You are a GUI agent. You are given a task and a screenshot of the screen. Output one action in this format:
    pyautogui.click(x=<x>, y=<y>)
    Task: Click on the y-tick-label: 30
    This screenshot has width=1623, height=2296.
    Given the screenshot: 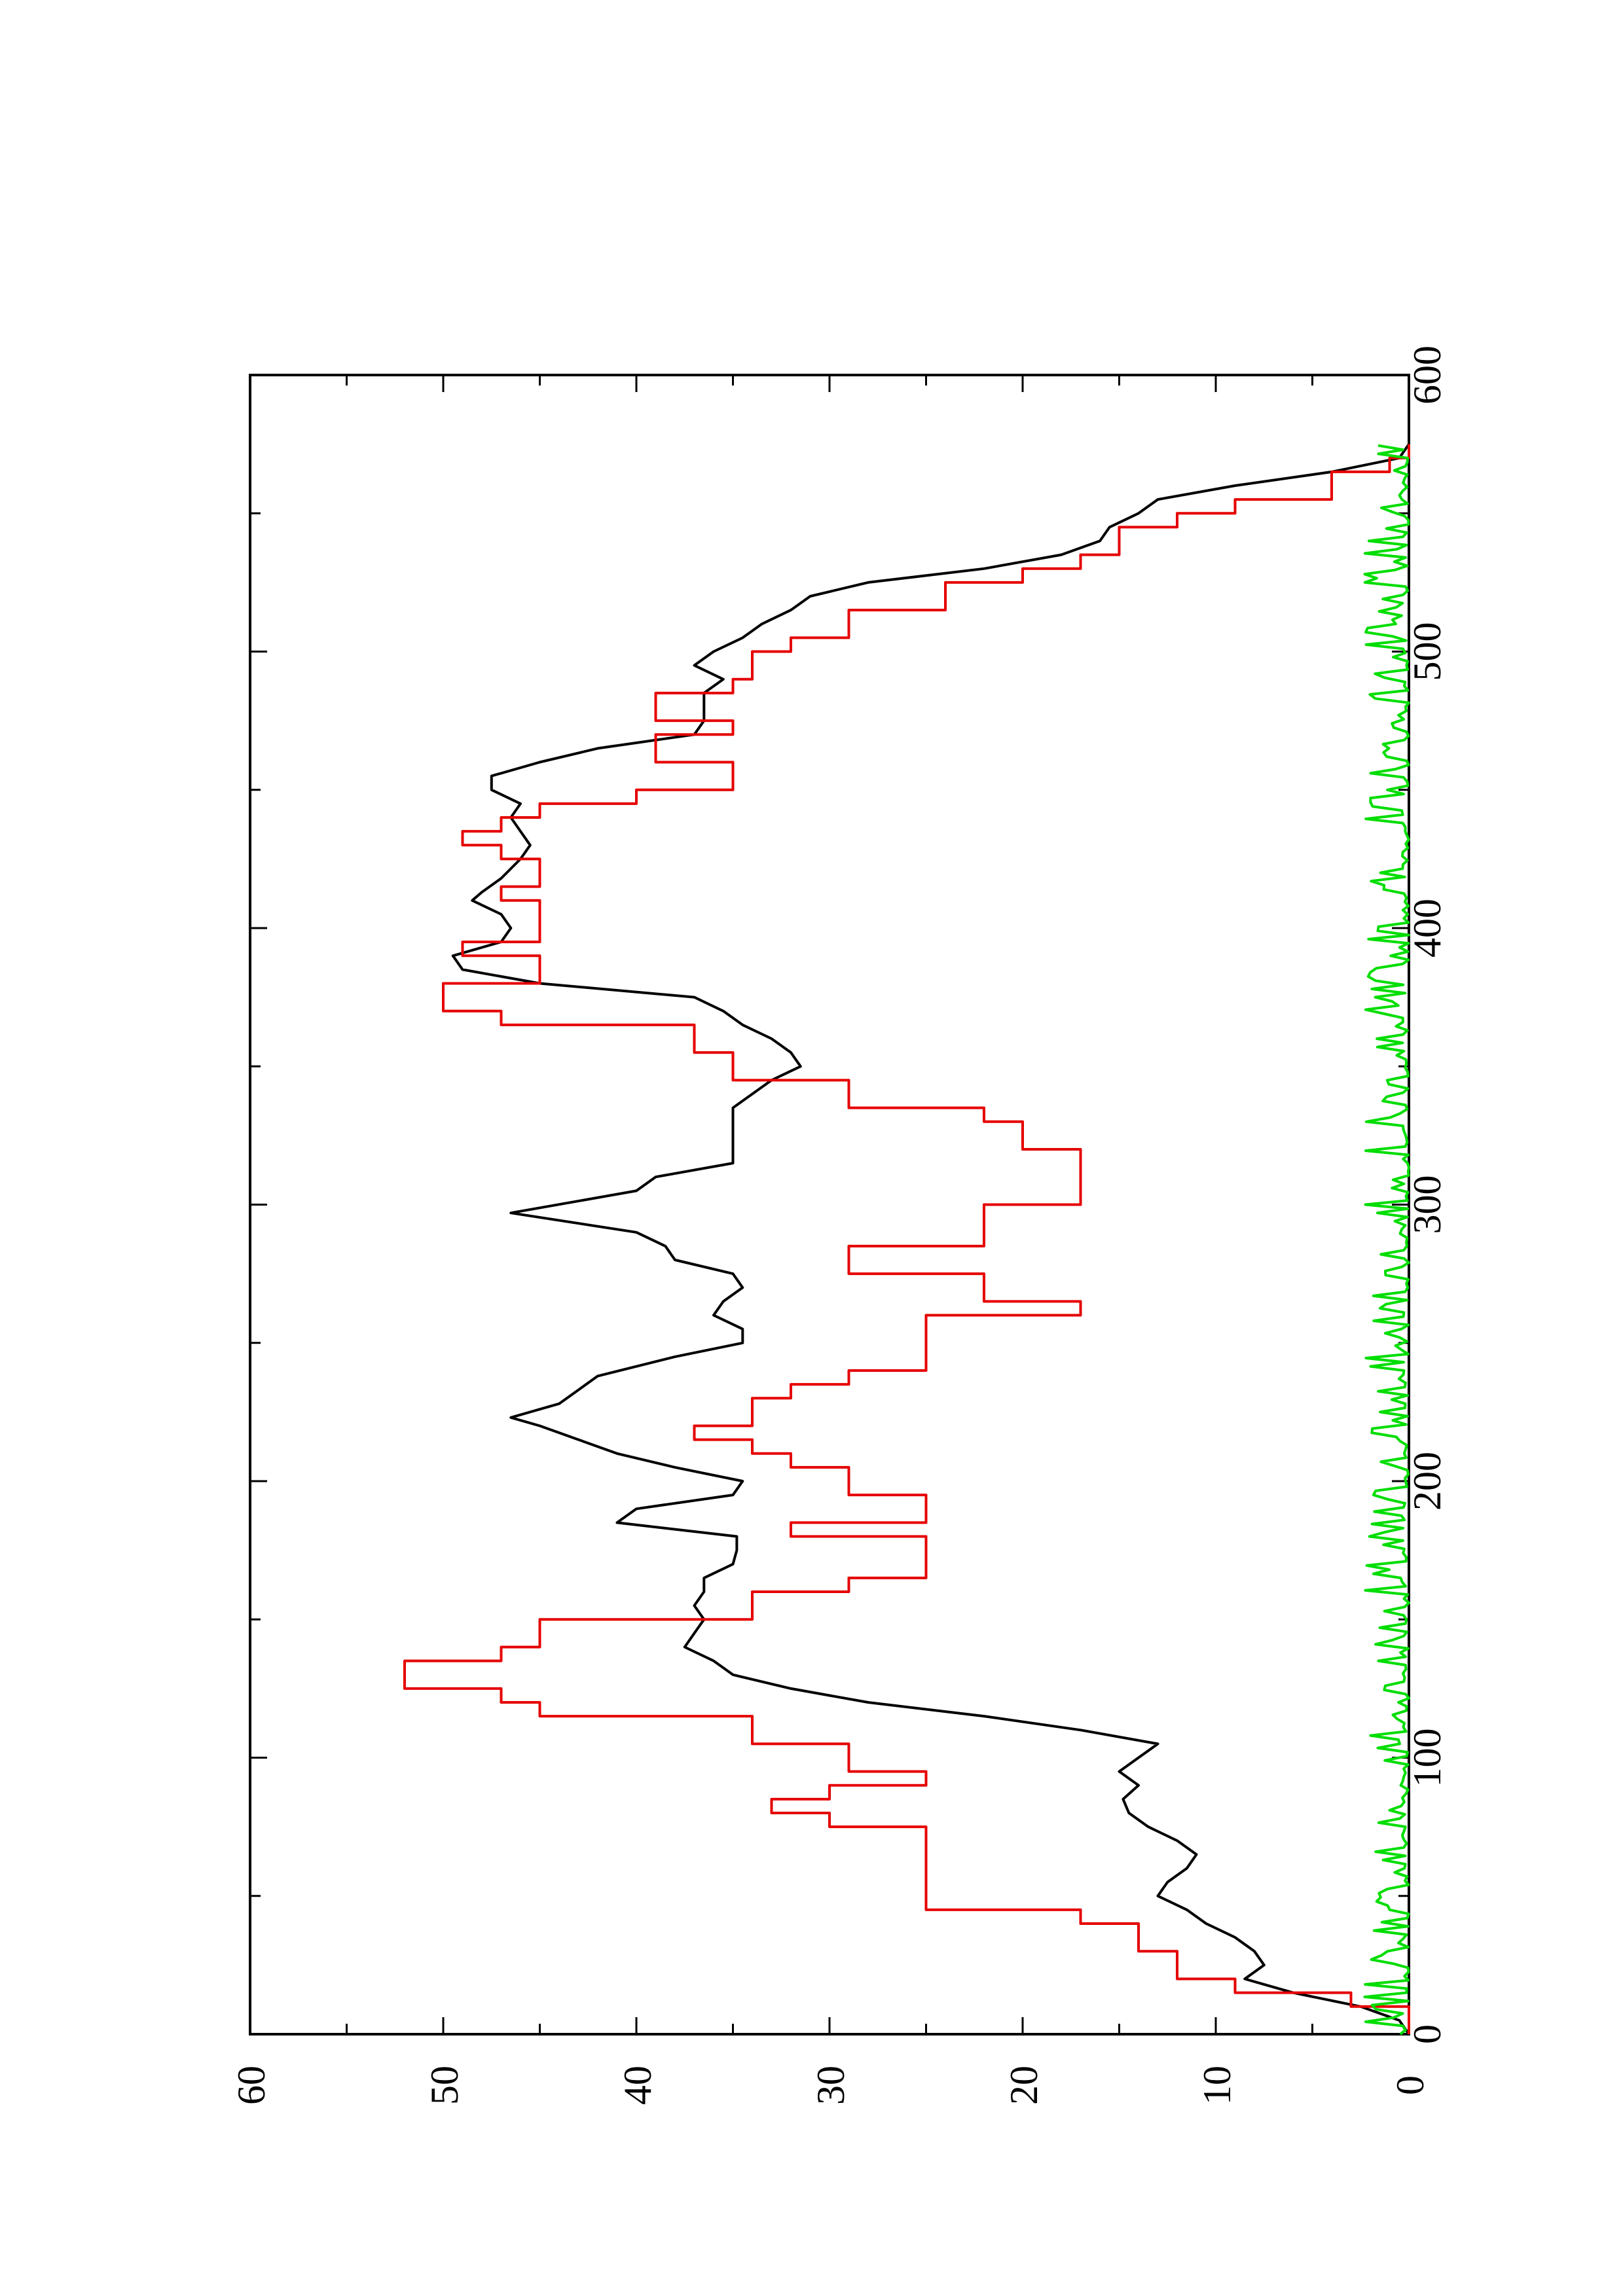 What is the action you would take?
    pyautogui.click(x=830, y=2085)
    